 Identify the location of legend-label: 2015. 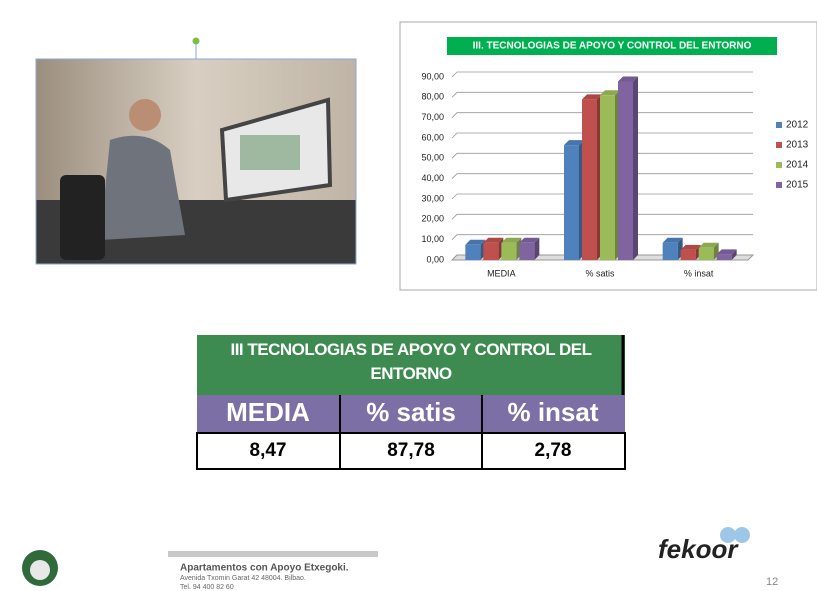
(797, 185).